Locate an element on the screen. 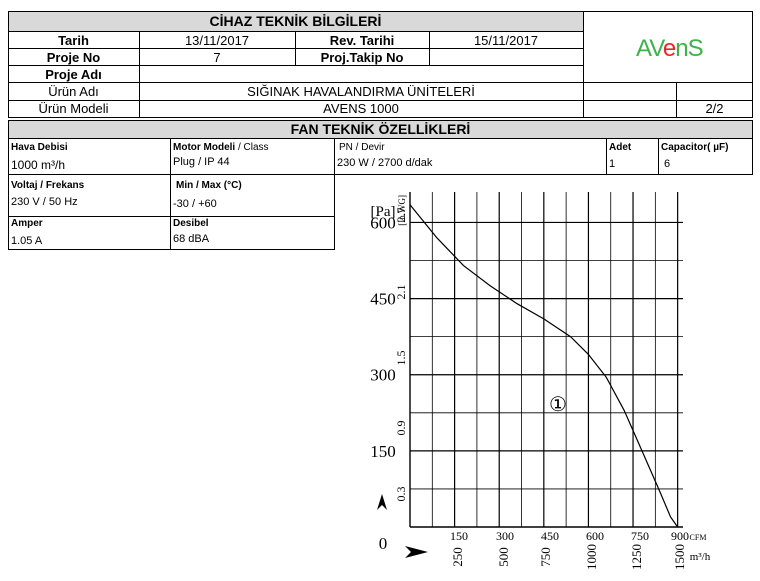 Image resolution: width=760 pixels, height=581 pixels. y-tick-label-inwg: 0.9 is located at coordinates (401, 428).